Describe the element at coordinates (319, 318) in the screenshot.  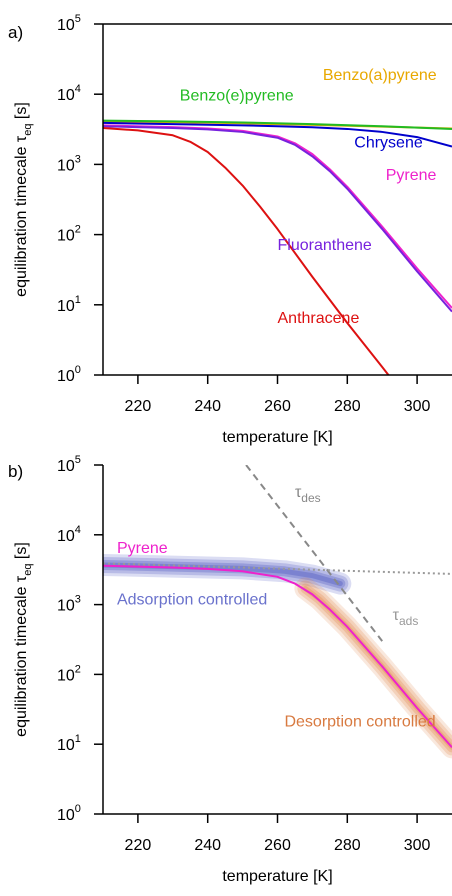
I see `series-label-anthracene: Anthracene` at that location.